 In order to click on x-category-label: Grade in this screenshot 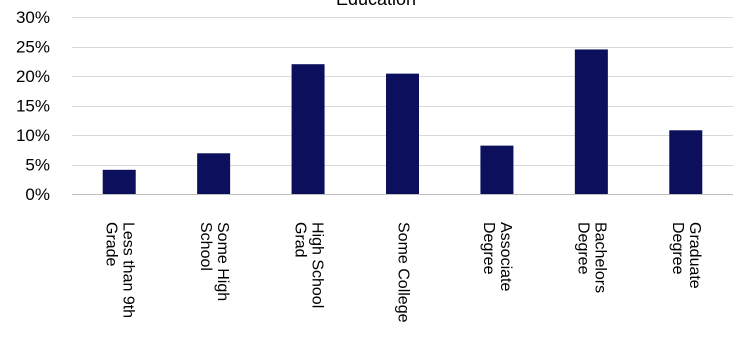, I will do `click(110, 244)`.